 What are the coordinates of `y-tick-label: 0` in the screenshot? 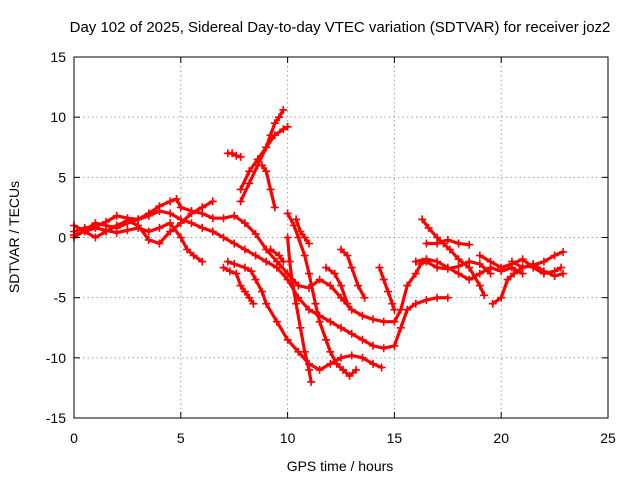 It's located at (62, 238).